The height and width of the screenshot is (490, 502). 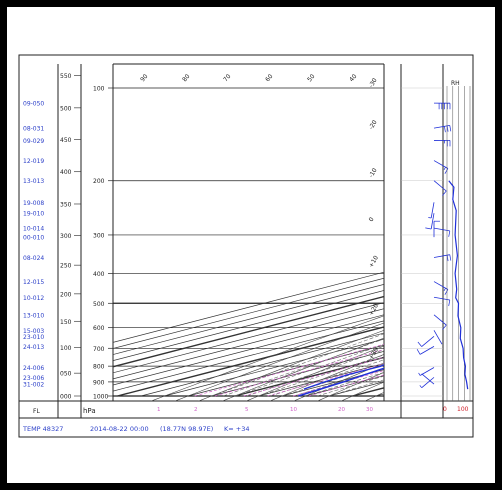 What do you see at coordinates (373, 125) in the screenshot?
I see `isotherm-label: -20` at bounding box center [373, 125].